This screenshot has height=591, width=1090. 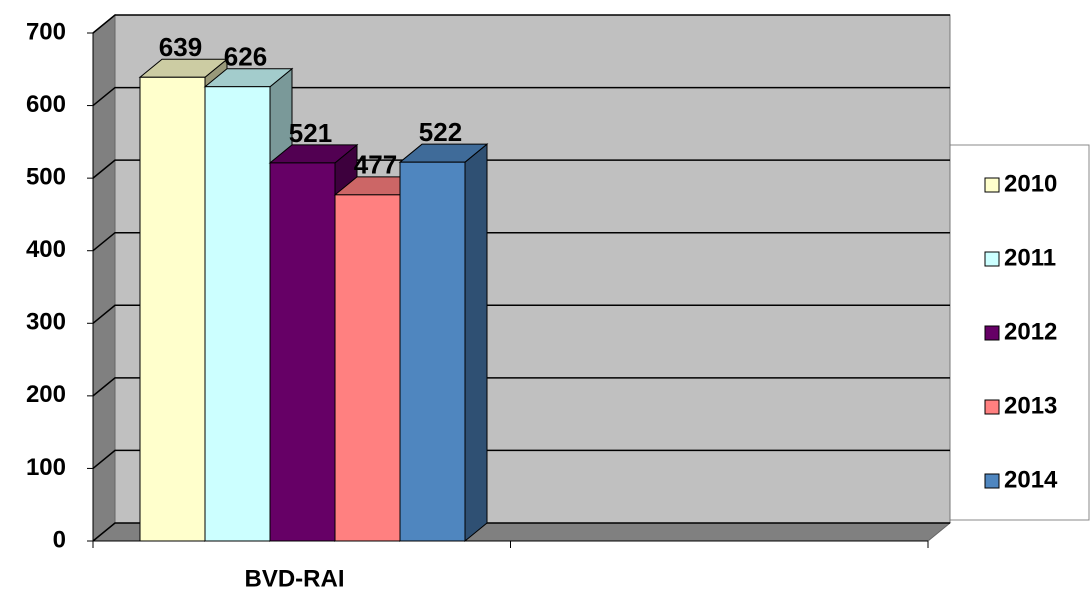 What do you see at coordinates (46, 31) in the screenshot?
I see `y-tick-label: 700` at bounding box center [46, 31].